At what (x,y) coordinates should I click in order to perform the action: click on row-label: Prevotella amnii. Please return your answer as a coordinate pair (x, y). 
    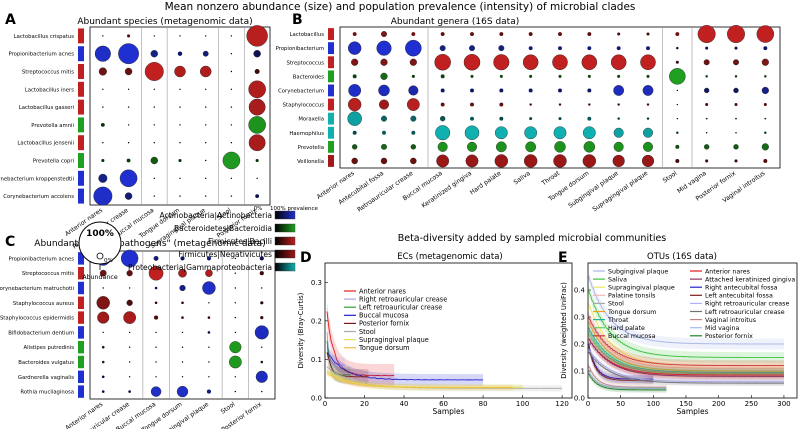
    Looking at the image, I should click on (52, 126).